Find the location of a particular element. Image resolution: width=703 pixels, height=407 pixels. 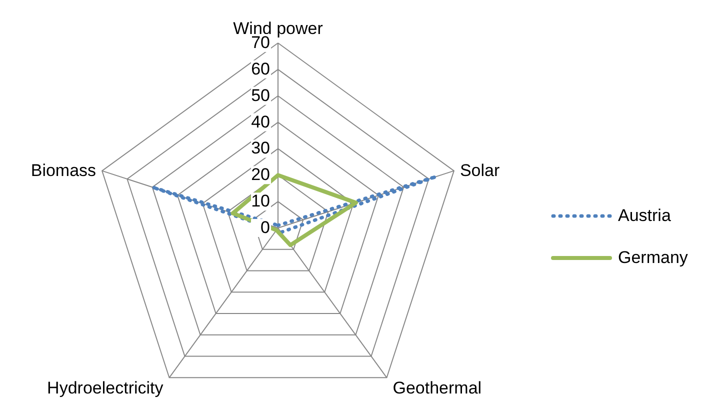

y-tick-label: 50 is located at coordinates (260, 95).